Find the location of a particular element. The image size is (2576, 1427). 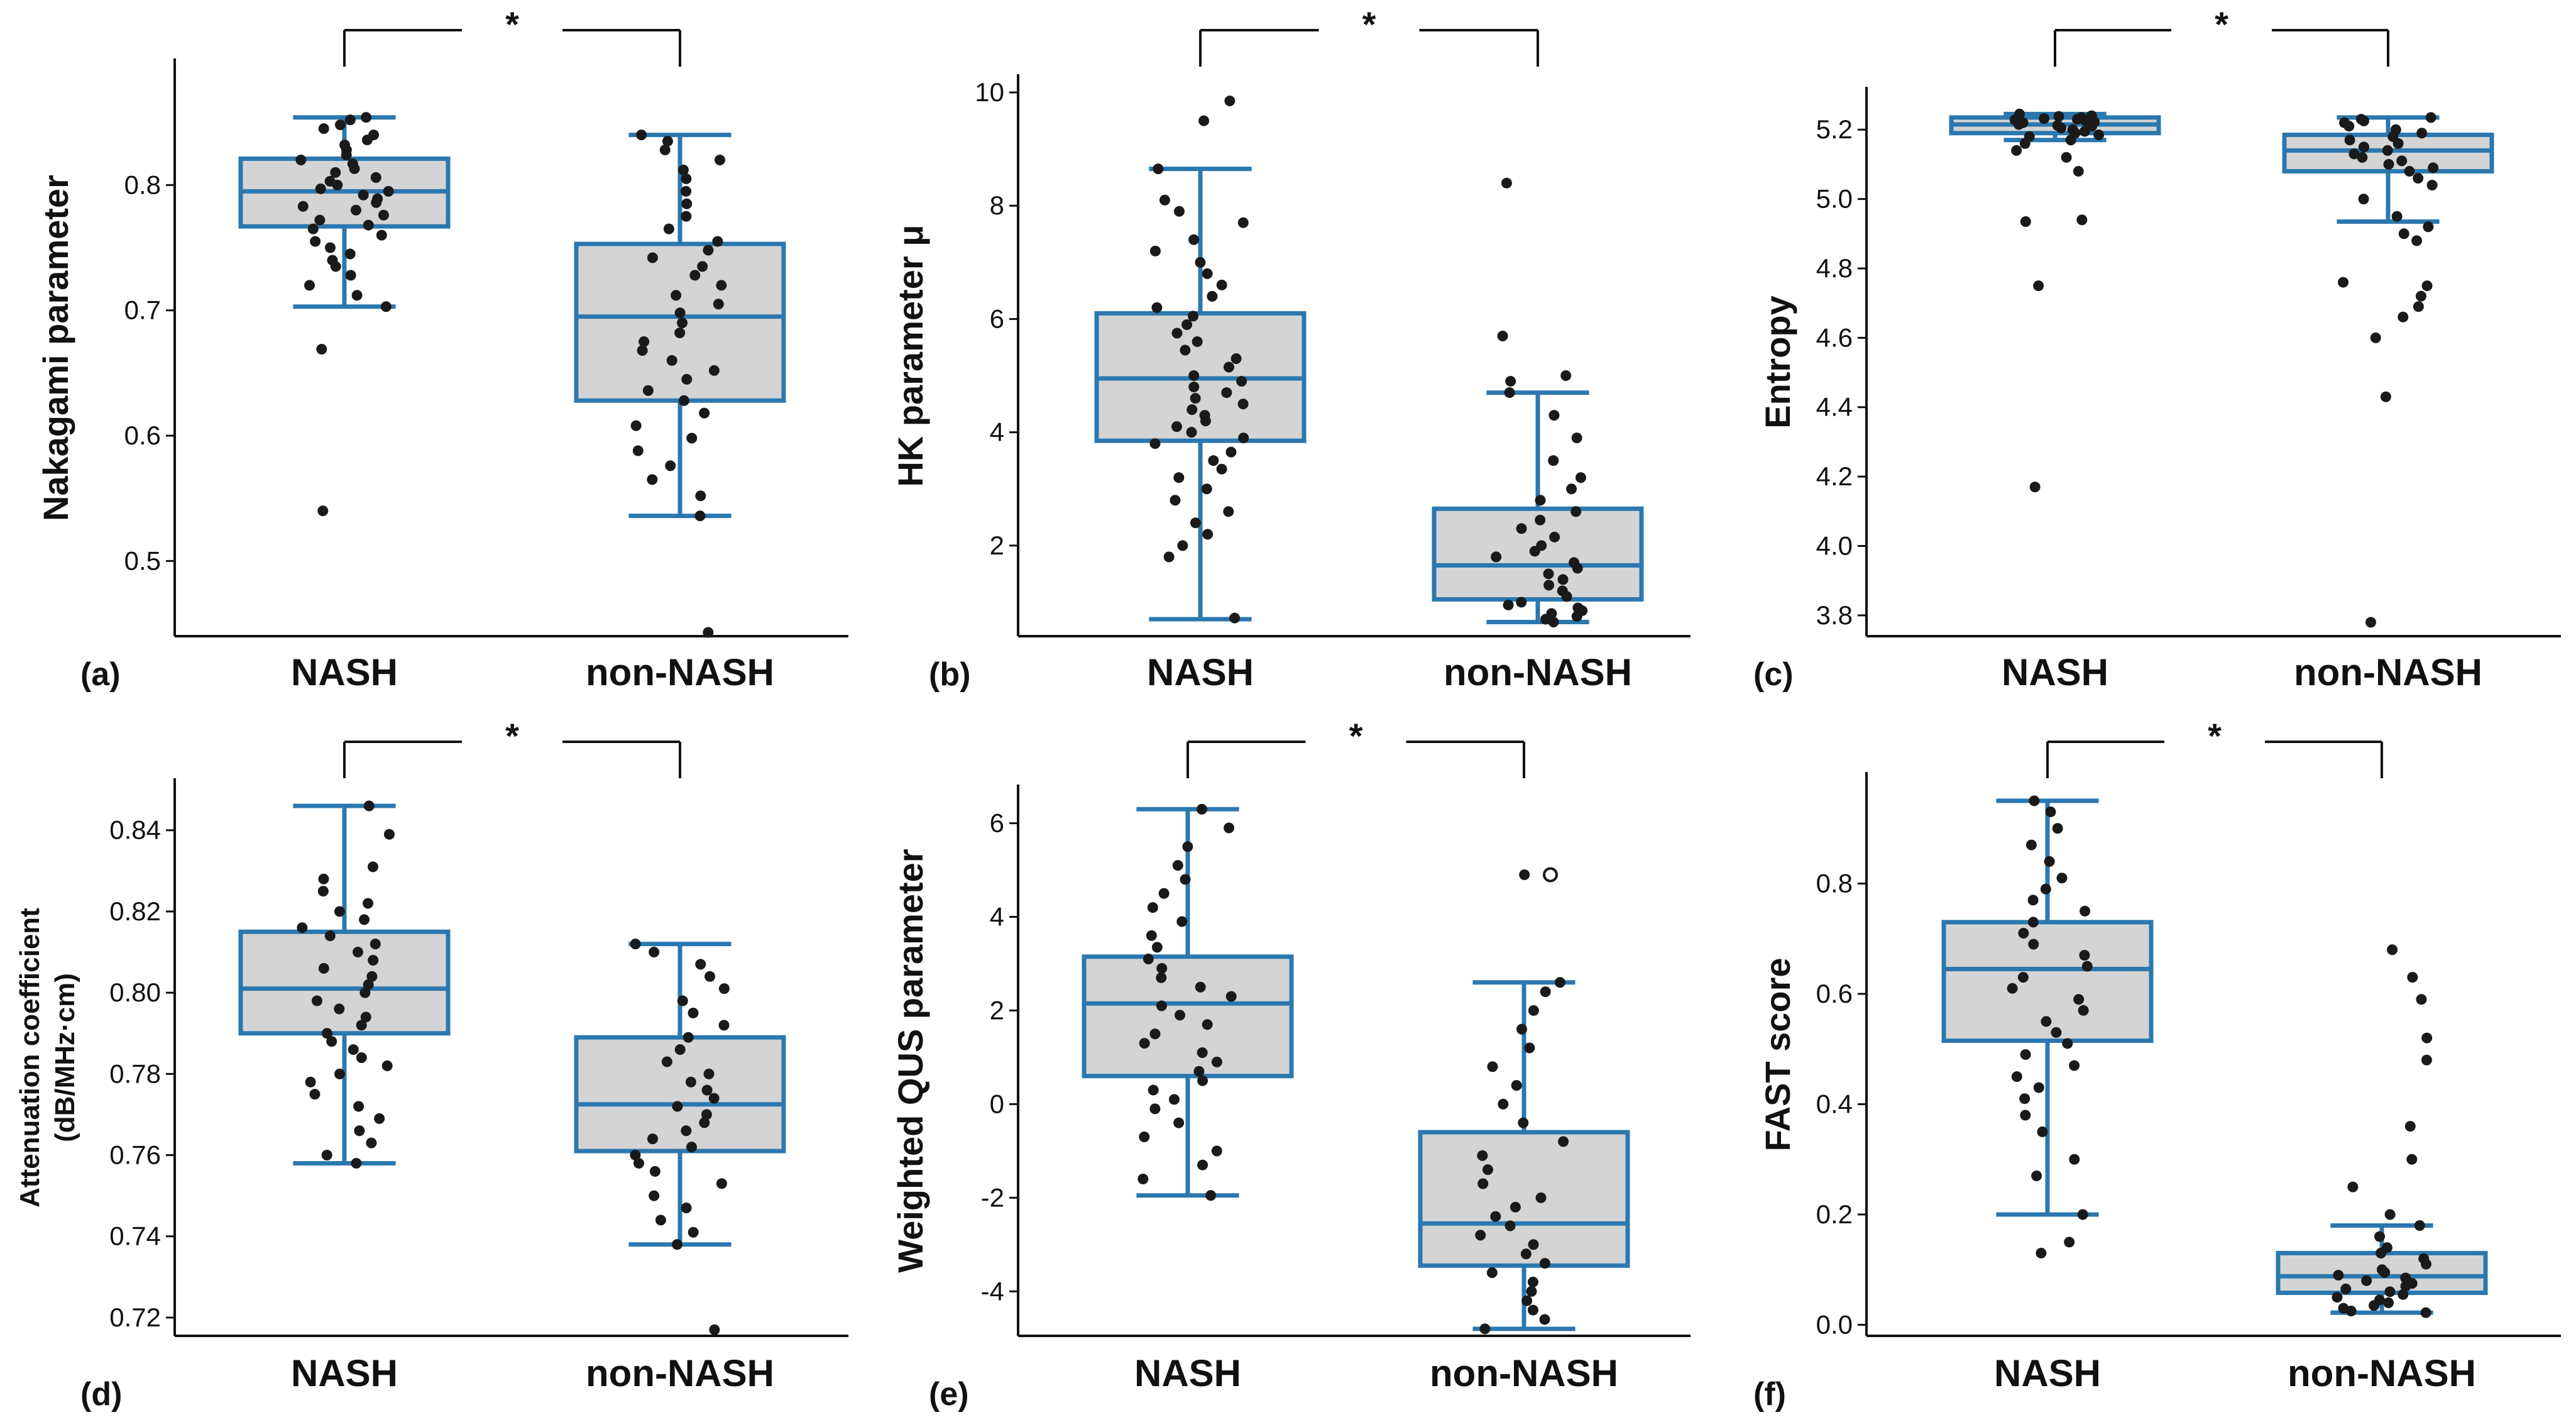

category-label: non-NASH is located at coordinates (680, 672).